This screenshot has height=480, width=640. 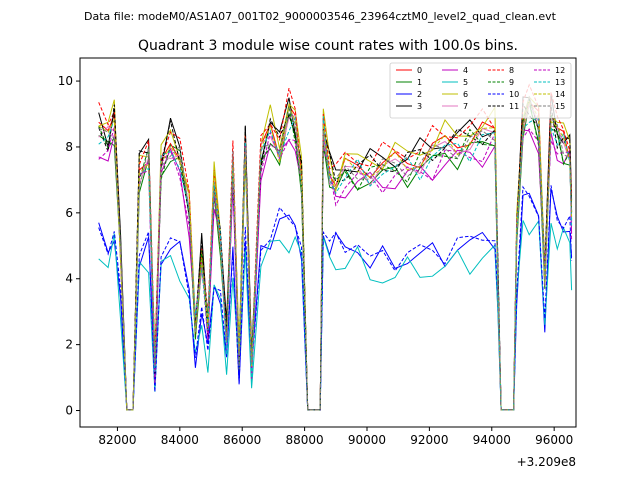 I want to click on x-tick-label: 94000, so click(x=492, y=440).